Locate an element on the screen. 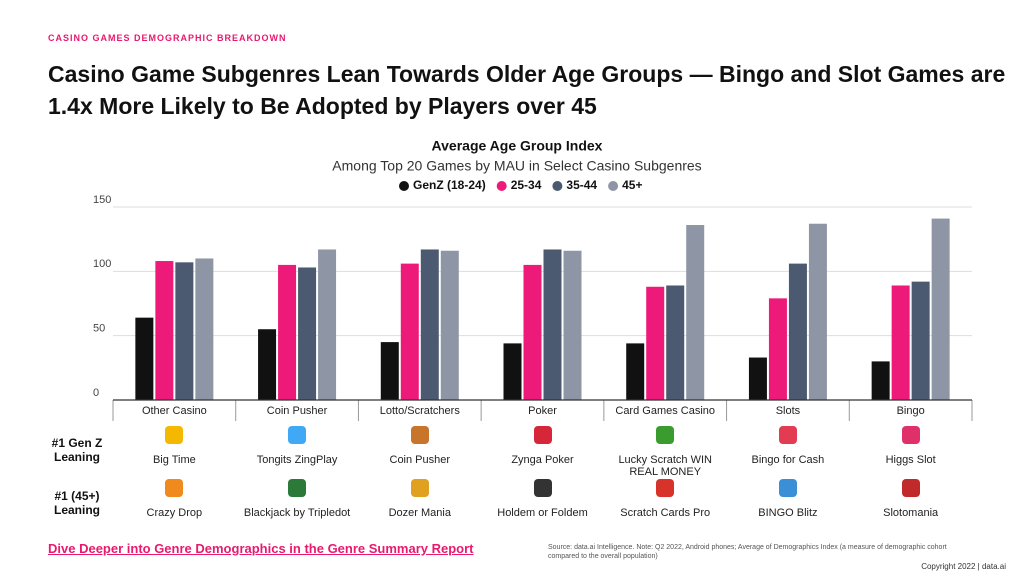  app-name: Blackjack by Tripledot is located at coordinates (297, 513).